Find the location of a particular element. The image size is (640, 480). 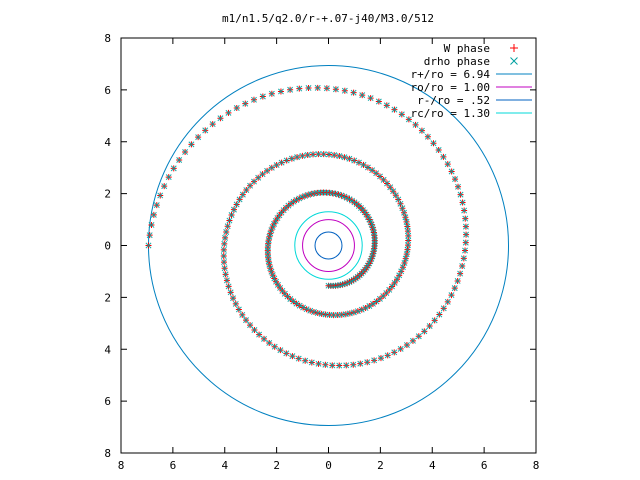

x-tick-label: 4 is located at coordinates (224, 465).